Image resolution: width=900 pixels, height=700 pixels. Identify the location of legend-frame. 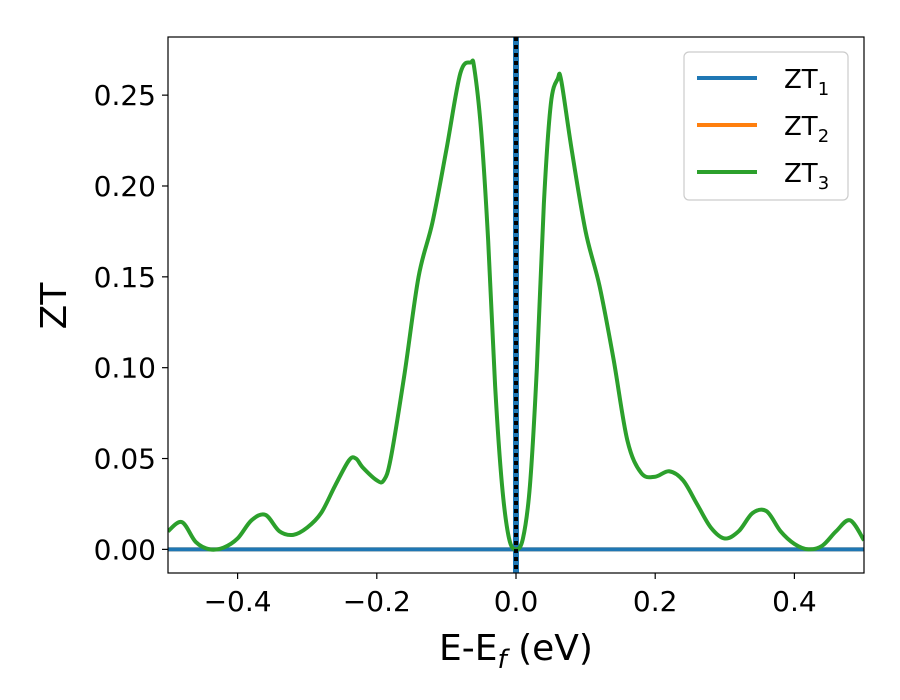
(766, 126).